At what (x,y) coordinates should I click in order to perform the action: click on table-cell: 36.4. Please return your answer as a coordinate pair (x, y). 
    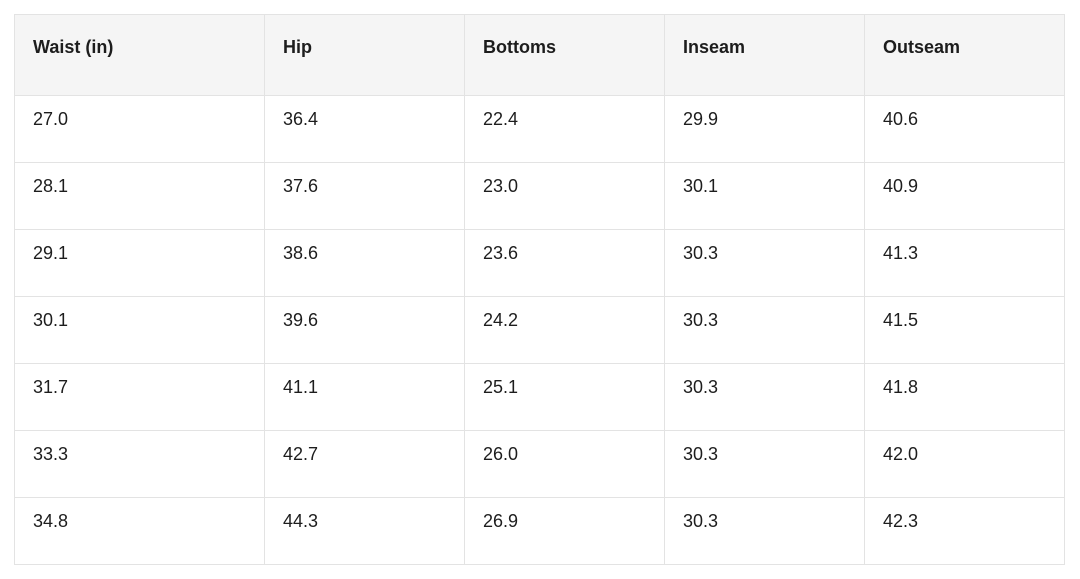
    Looking at the image, I should click on (364, 129).